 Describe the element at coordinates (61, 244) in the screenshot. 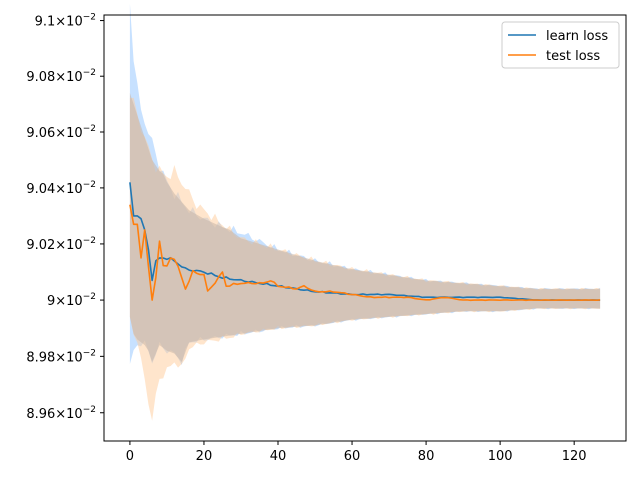

I see `y-tick-label: 9.02×10⁻²` at that location.